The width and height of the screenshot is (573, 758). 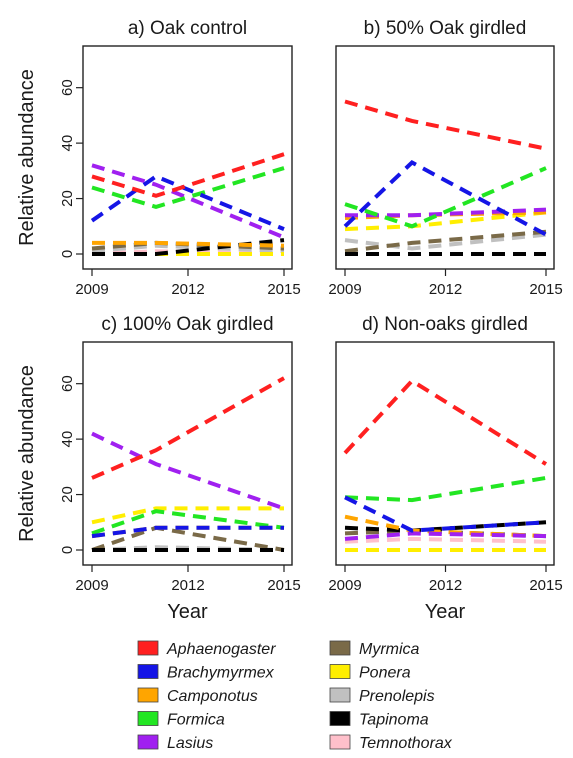 I want to click on legend-label-camponotus: Camponotus, so click(x=212, y=696).